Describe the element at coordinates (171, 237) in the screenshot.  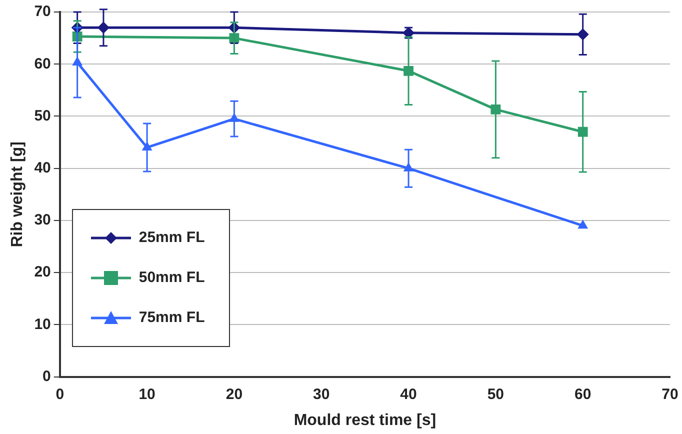
I see `legend-label: 25mm FL` at that location.